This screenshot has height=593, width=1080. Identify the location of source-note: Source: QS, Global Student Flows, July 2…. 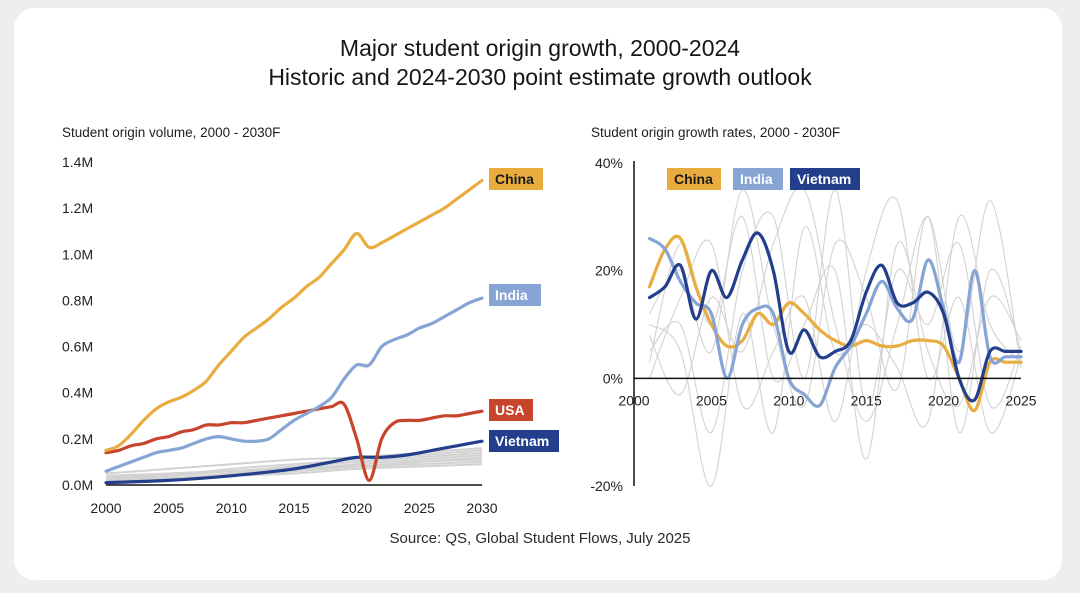
(540, 538).